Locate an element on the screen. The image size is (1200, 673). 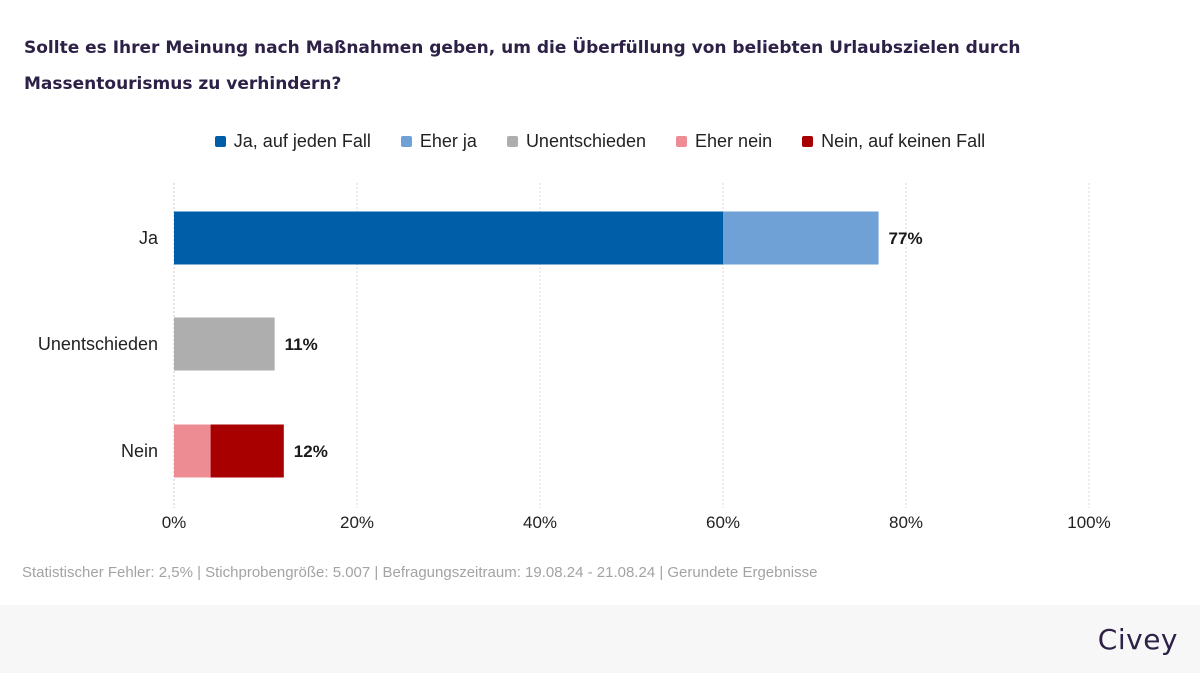
x-tick-label: 20% is located at coordinates (357, 522).